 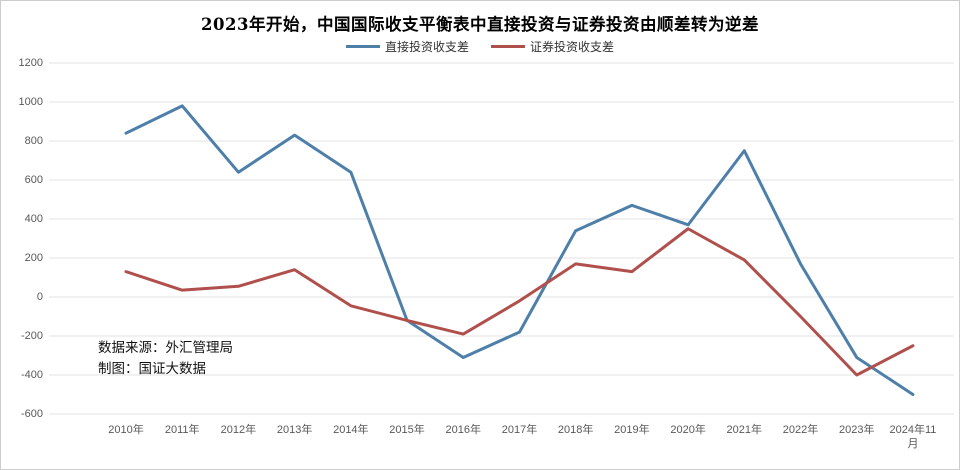 What do you see at coordinates (33, 258) in the screenshot?
I see `y-tick-label: 200` at bounding box center [33, 258].